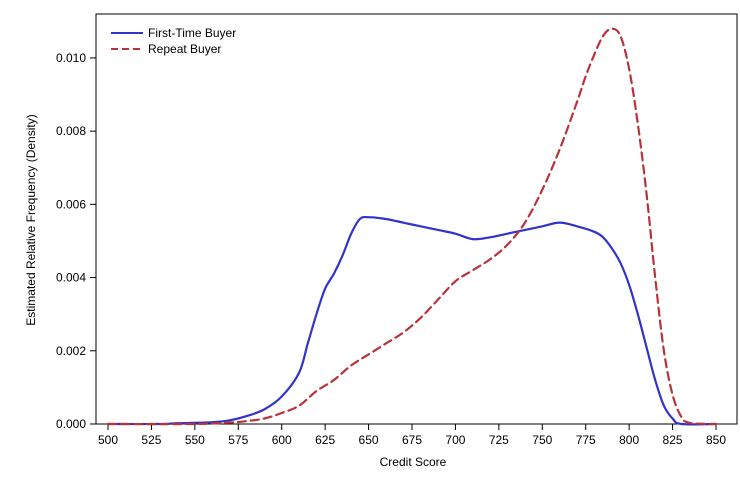 Image resolution: width=740 pixels, height=481 pixels. What do you see at coordinates (629, 440) in the screenshot?
I see `x-tick-label: 800` at bounding box center [629, 440].